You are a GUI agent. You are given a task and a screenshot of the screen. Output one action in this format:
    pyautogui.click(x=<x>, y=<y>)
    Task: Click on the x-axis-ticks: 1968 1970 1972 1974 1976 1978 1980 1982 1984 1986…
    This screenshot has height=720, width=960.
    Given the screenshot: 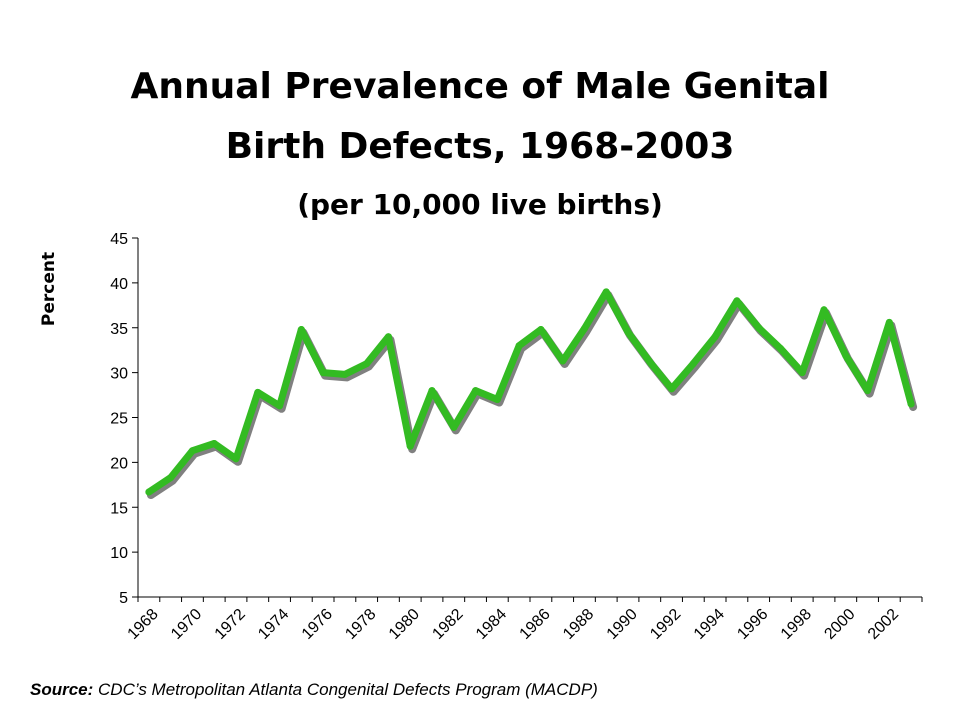 What is the action you would take?
    pyautogui.click(x=524, y=620)
    